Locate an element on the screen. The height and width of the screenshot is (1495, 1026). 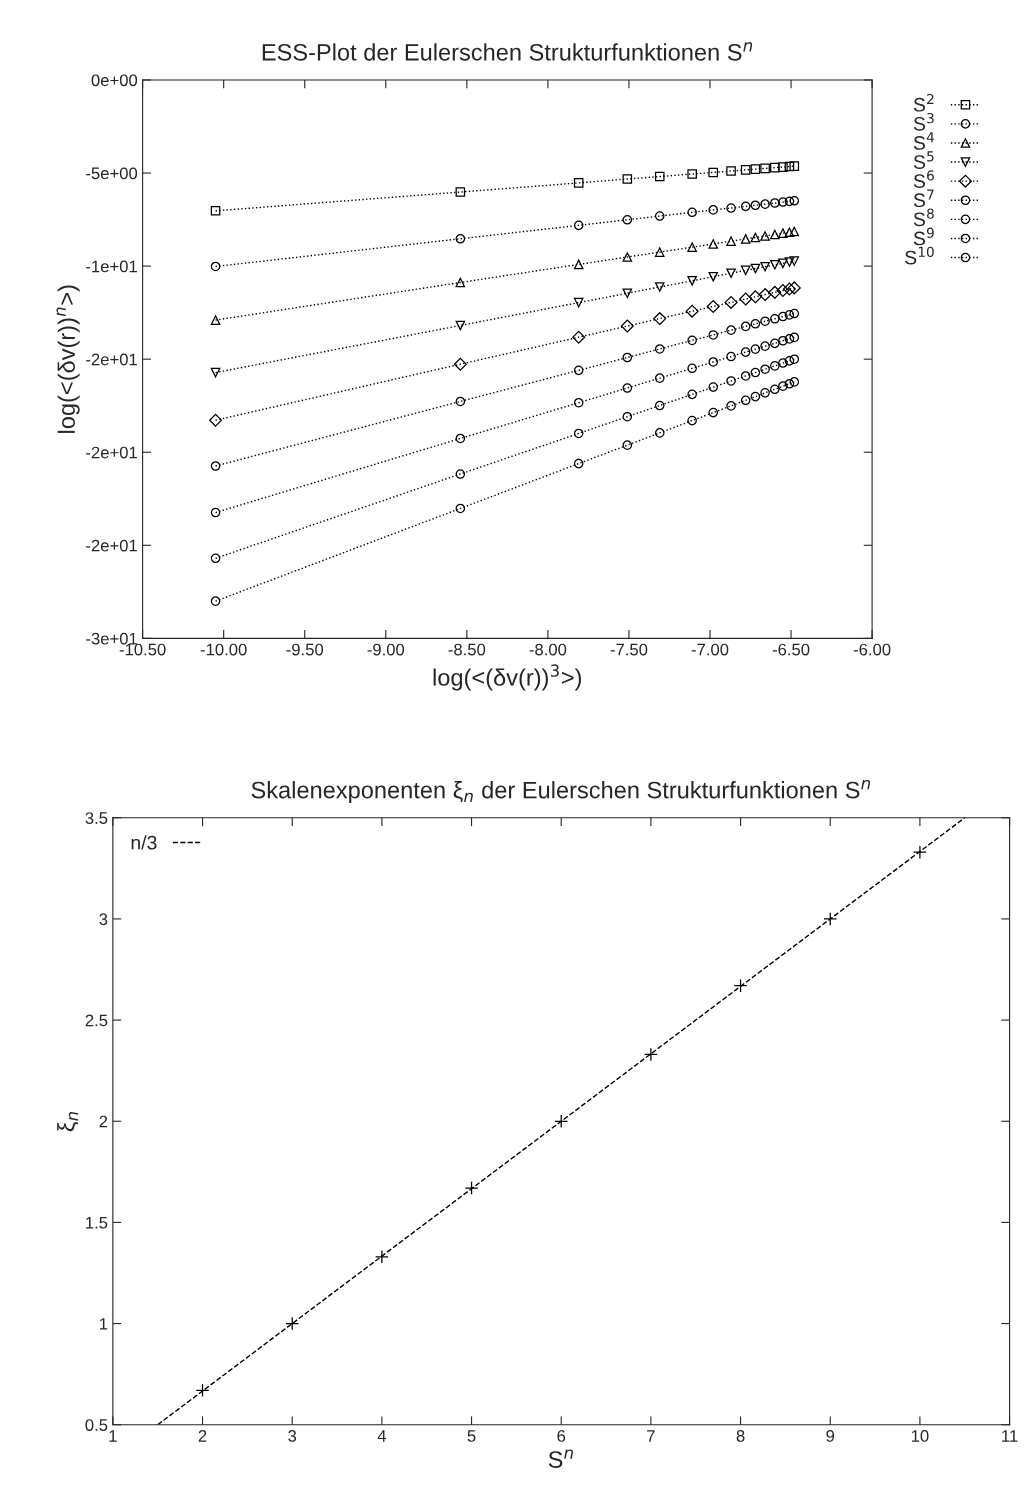
y-tick-label: 2.5 is located at coordinates (96, 1020).